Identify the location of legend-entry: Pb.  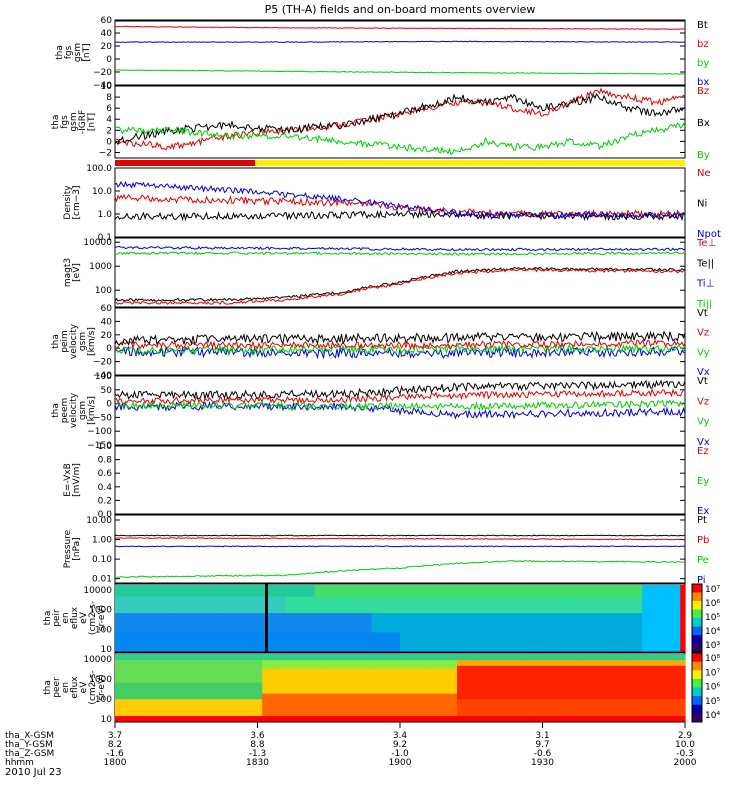
(703, 540).